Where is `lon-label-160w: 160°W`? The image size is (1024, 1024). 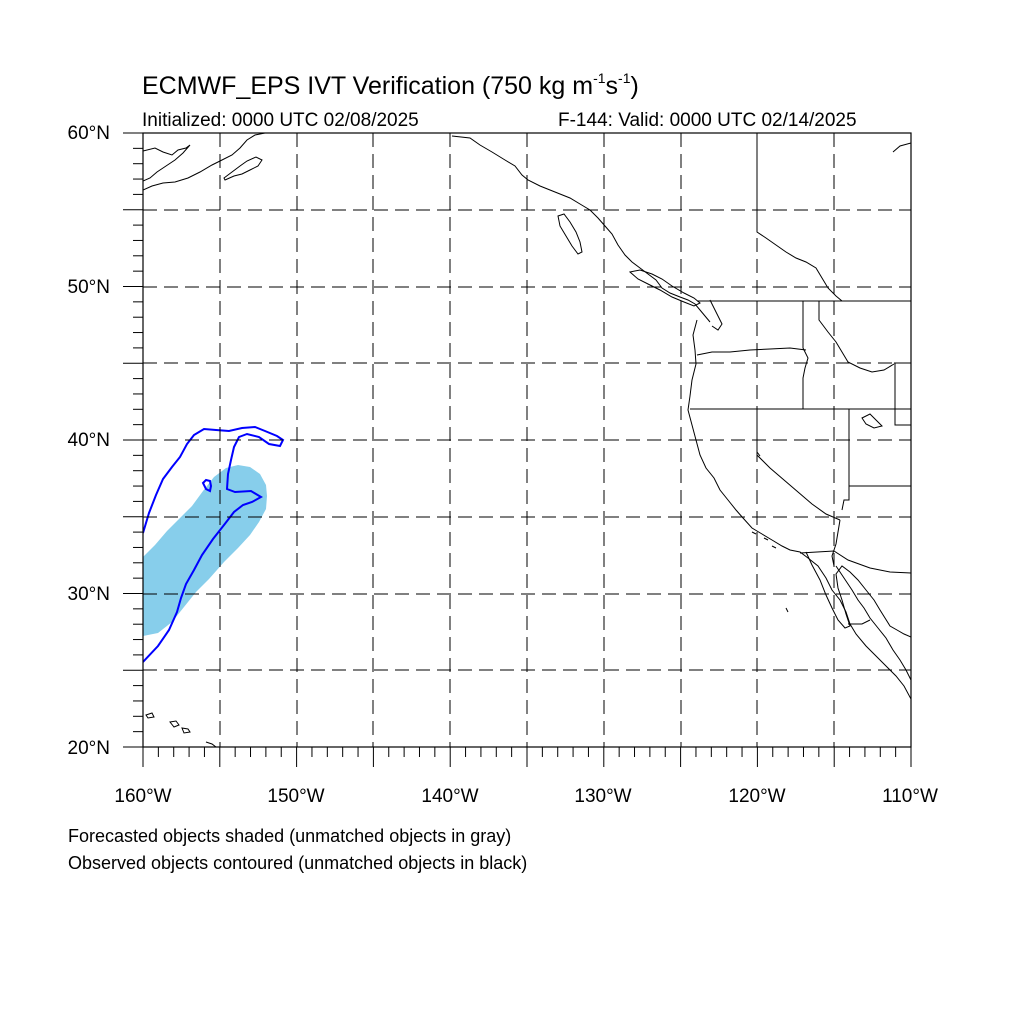 lon-label-160w: 160°W is located at coordinates (143, 796).